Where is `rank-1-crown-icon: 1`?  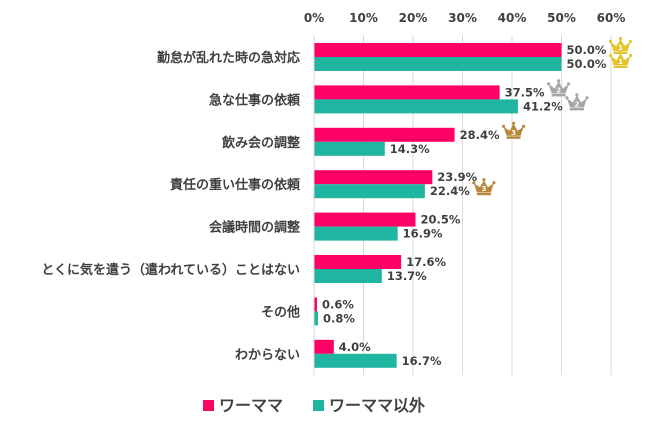
rank-1-crown-icon: 1 is located at coordinates (620, 59).